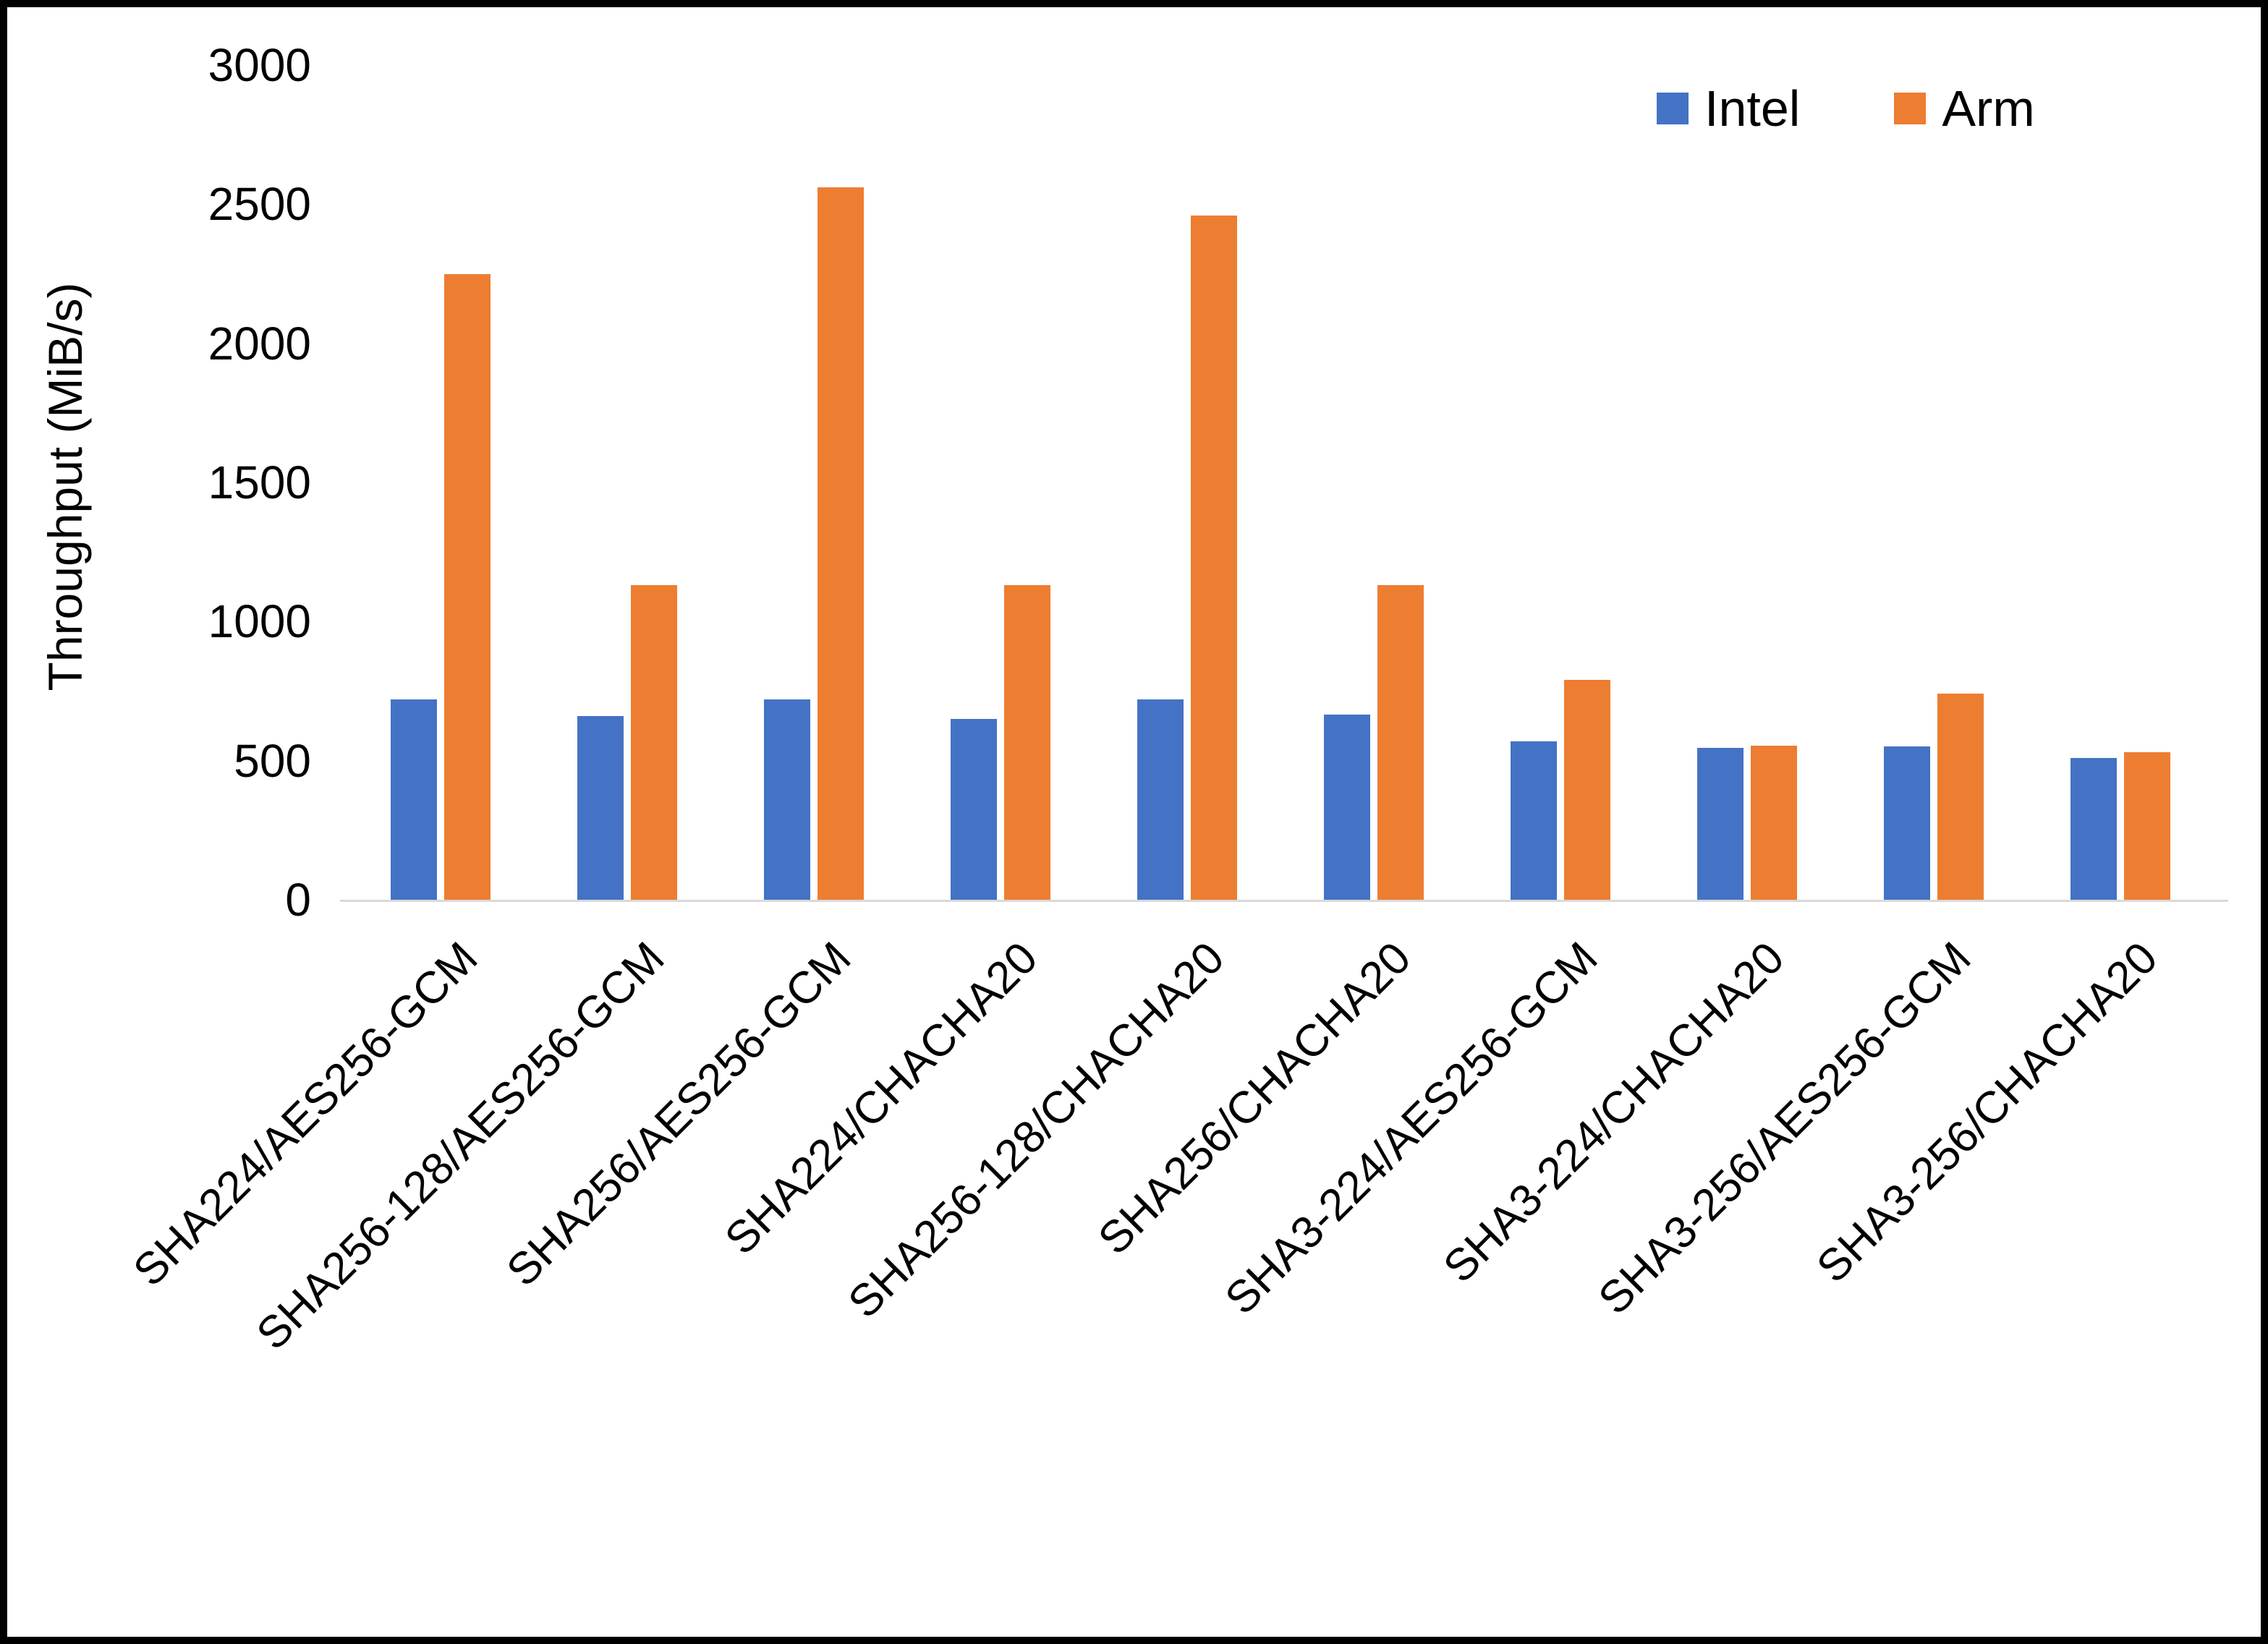 The image size is (2268, 1644). I want to click on x-category-label: SHA256/AES256-GCM, so click(679, 1114).